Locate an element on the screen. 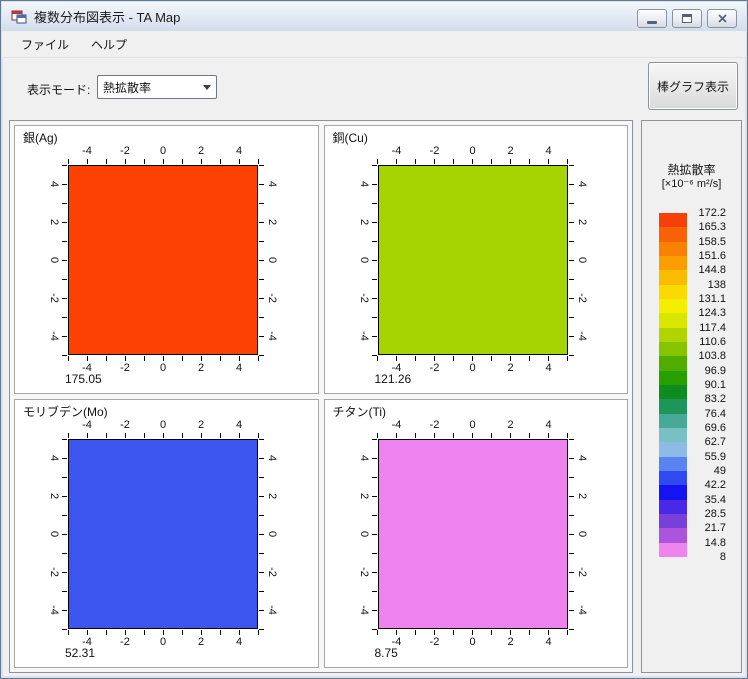 The height and width of the screenshot is (679, 748). colorbar-label: 151.6 is located at coordinates (712, 256).